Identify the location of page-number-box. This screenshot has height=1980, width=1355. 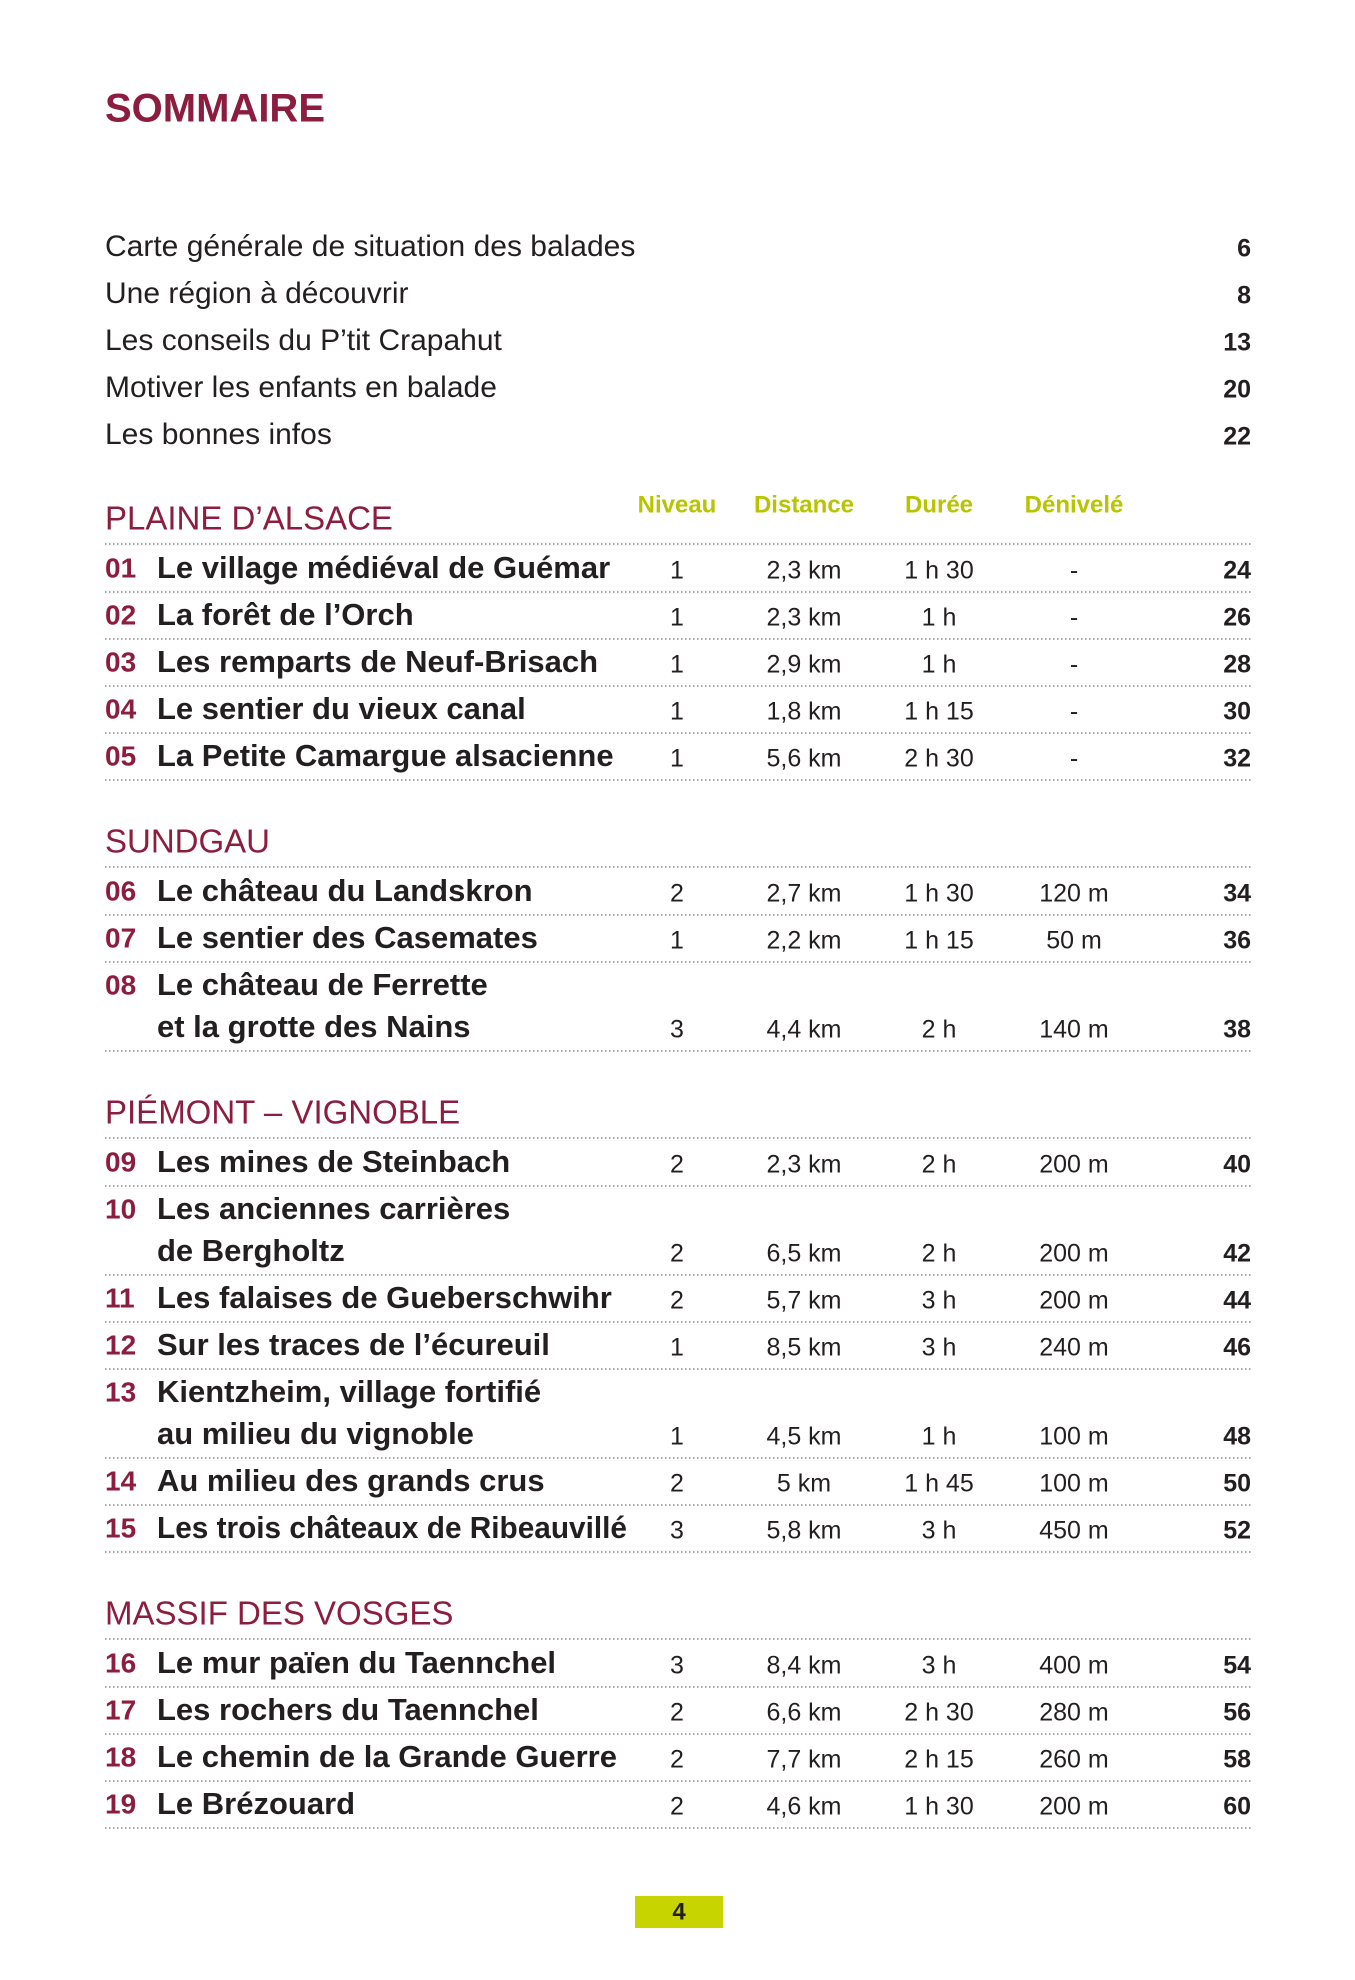
(679, 1912).